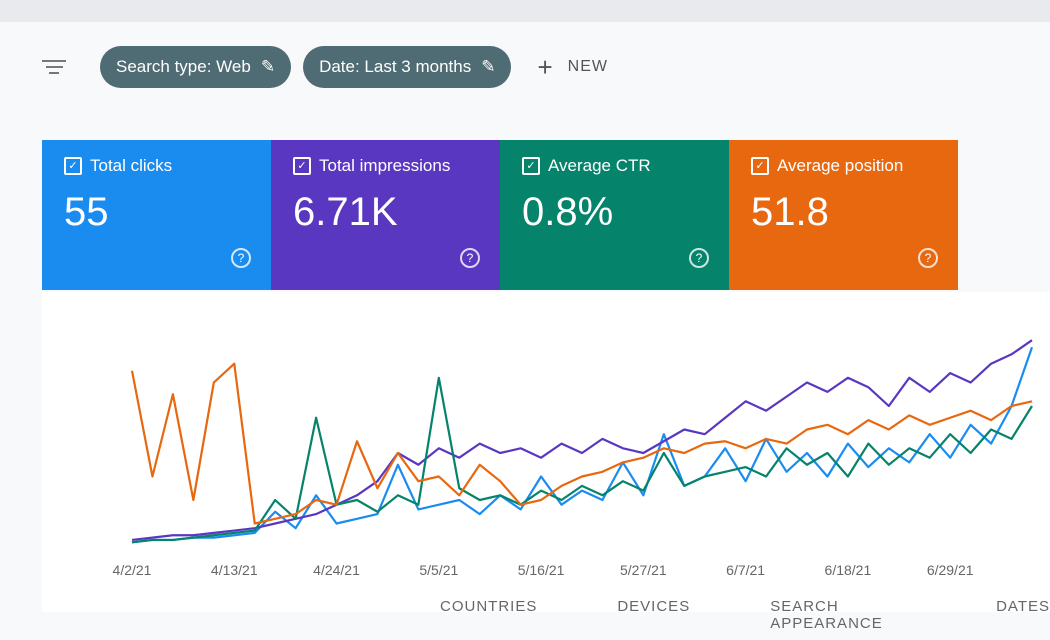  I want to click on metric-card: ✓ Total impressions 6.71K?, so click(385, 215).